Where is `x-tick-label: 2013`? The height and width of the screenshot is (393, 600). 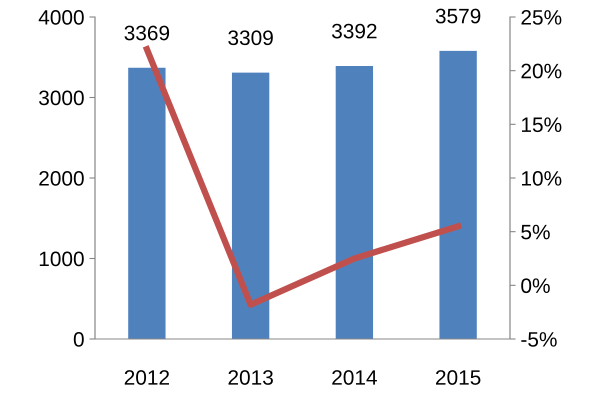
x-tick-label: 2013 is located at coordinates (250, 377).